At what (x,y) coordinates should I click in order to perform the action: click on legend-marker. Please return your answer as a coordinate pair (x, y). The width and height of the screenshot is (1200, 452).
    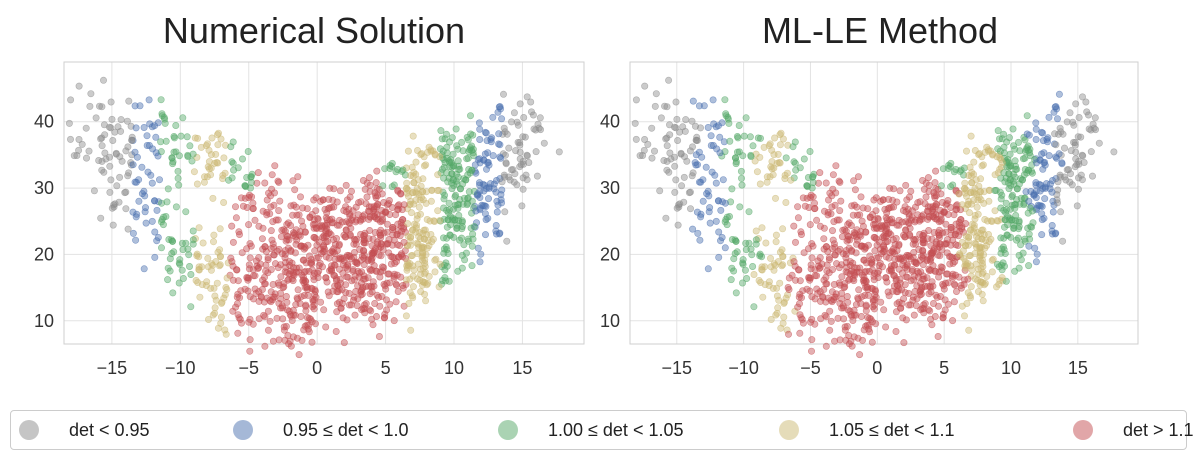
    Looking at the image, I should click on (243, 430).